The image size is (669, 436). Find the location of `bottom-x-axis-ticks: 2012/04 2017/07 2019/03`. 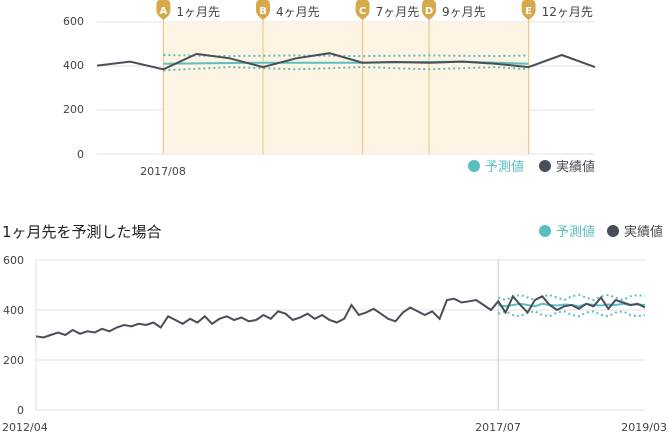

bottom-x-axis-ticks: 2012/04 2017/07 2019/03 is located at coordinates (334, 427).